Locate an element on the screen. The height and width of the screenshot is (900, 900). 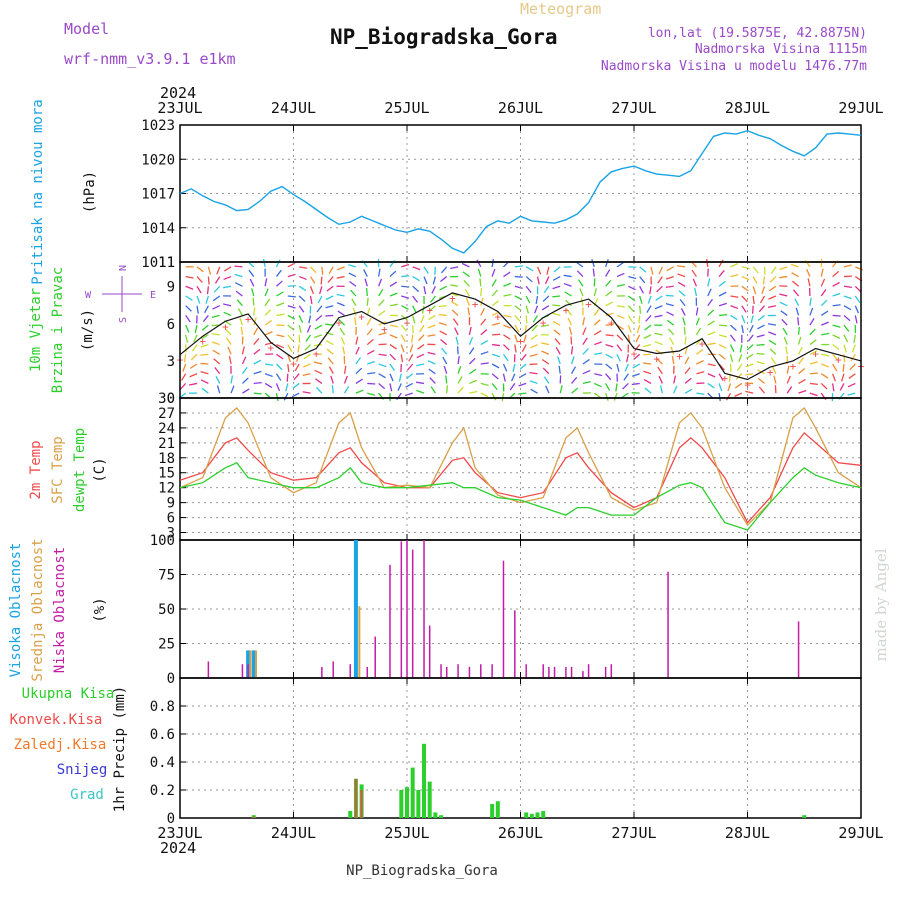
bottom-date-tick: 23JUL is located at coordinates (179, 833).